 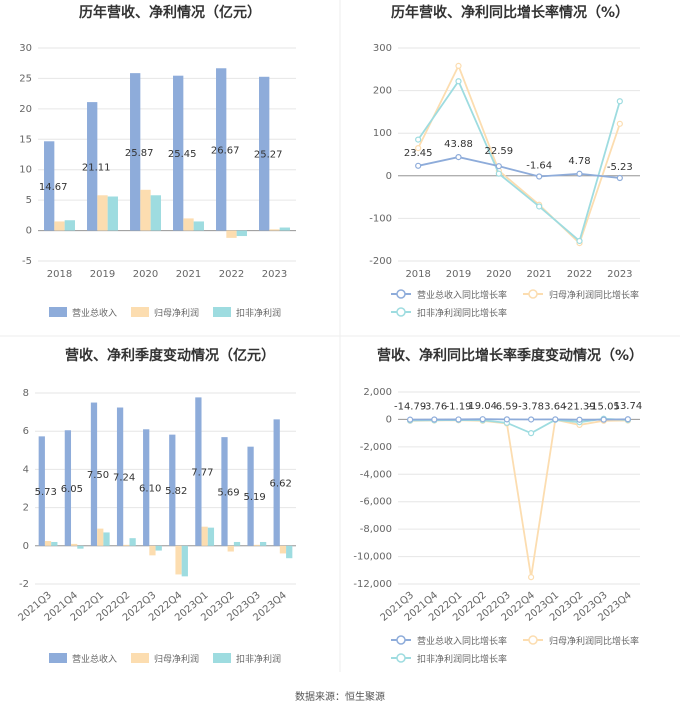 I want to click on line-value-label: -1.19, so click(x=459, y=406).